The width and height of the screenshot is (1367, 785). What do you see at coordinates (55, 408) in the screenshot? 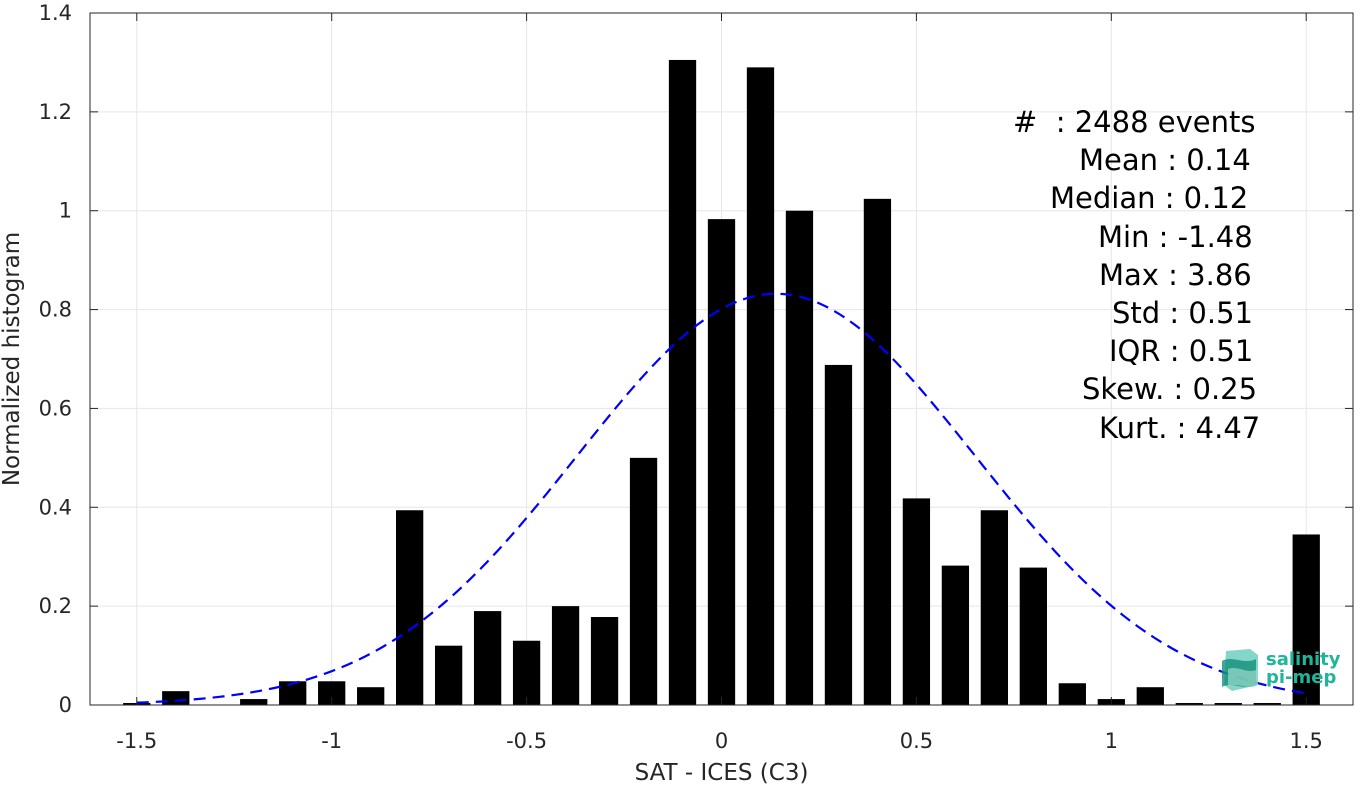
I see `y-tick-label: 0.6` at bounding box center [55, 408].